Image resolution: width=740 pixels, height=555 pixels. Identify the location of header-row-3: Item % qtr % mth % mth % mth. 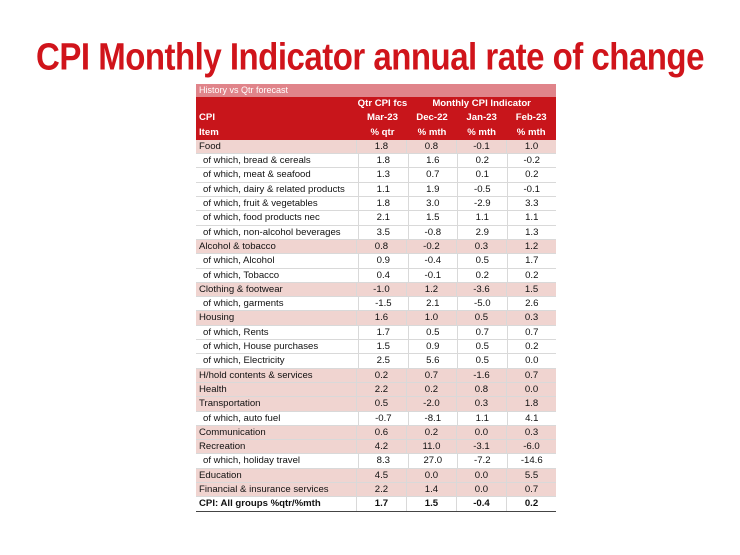
(376, 133).